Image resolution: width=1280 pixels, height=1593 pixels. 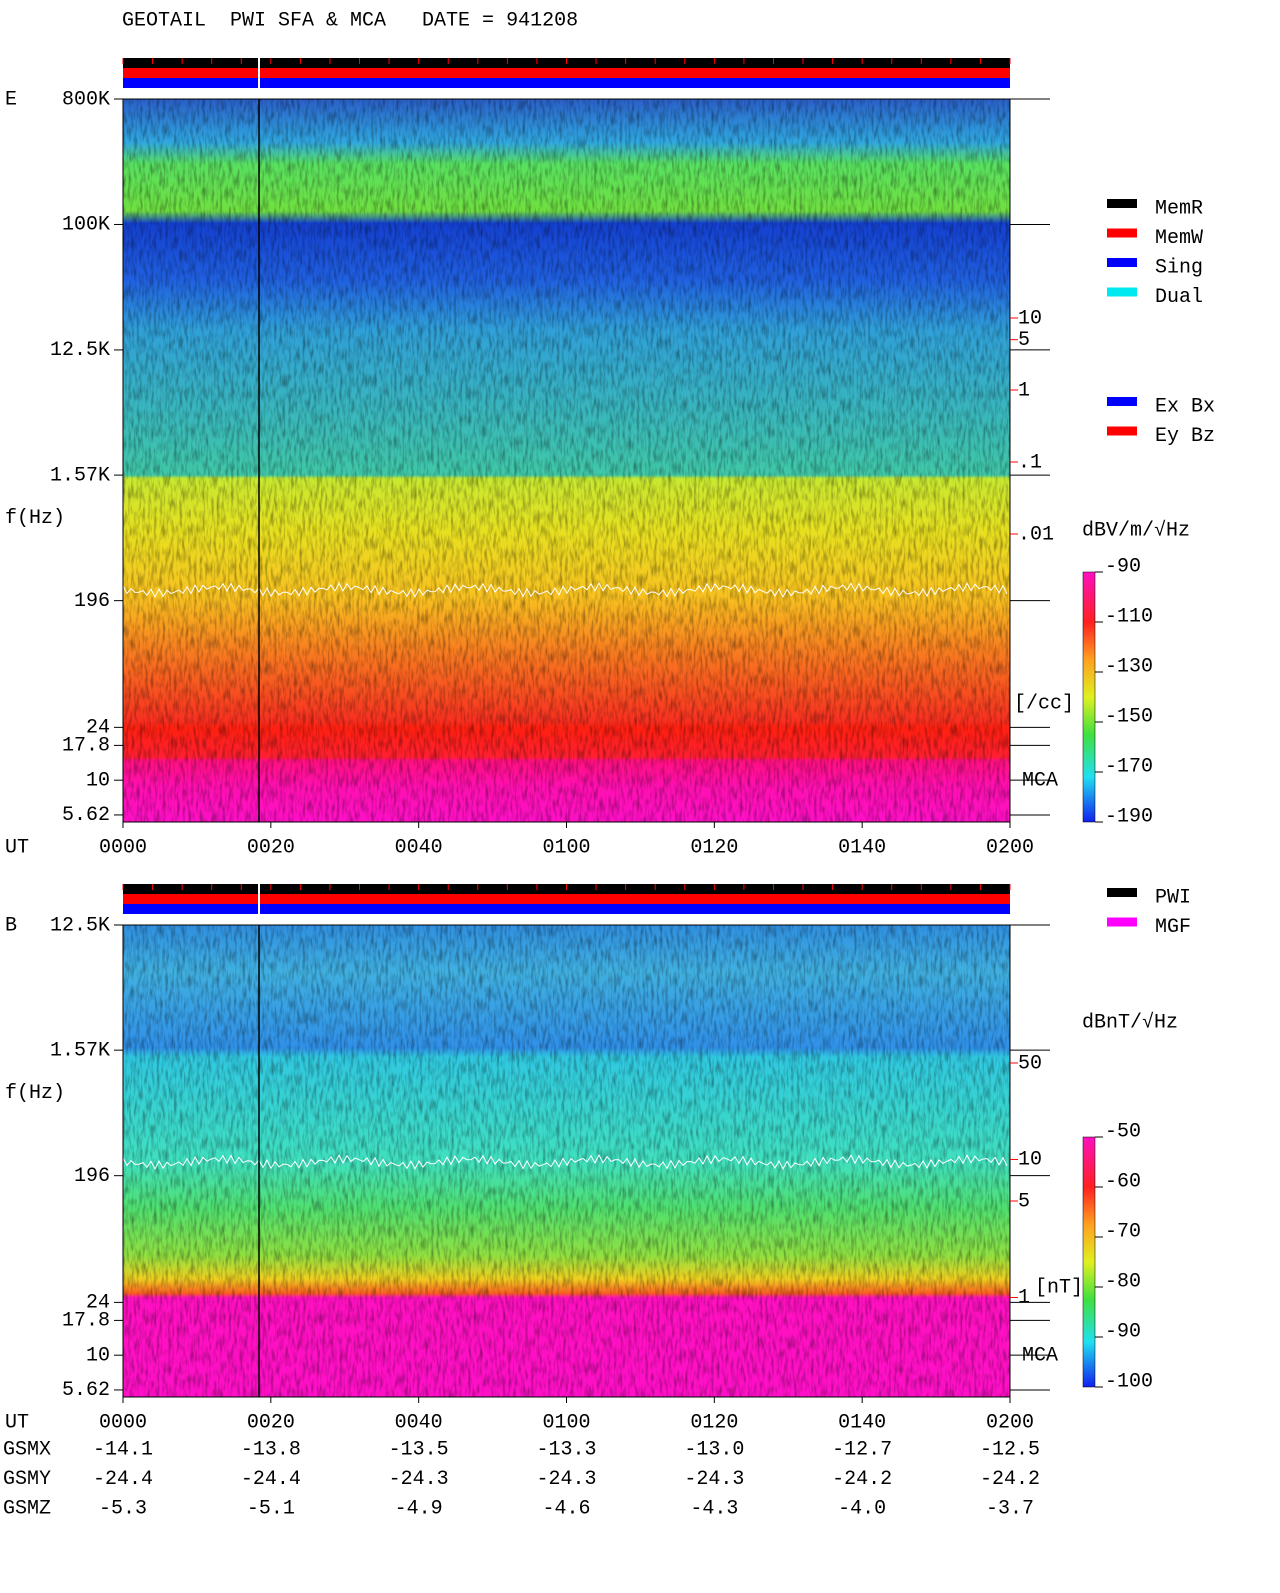 What do you see at coordinates (1129, 616) in the screenshot?
I see `colorbar-tick-label: -110` at bounding box center [1129, 616].